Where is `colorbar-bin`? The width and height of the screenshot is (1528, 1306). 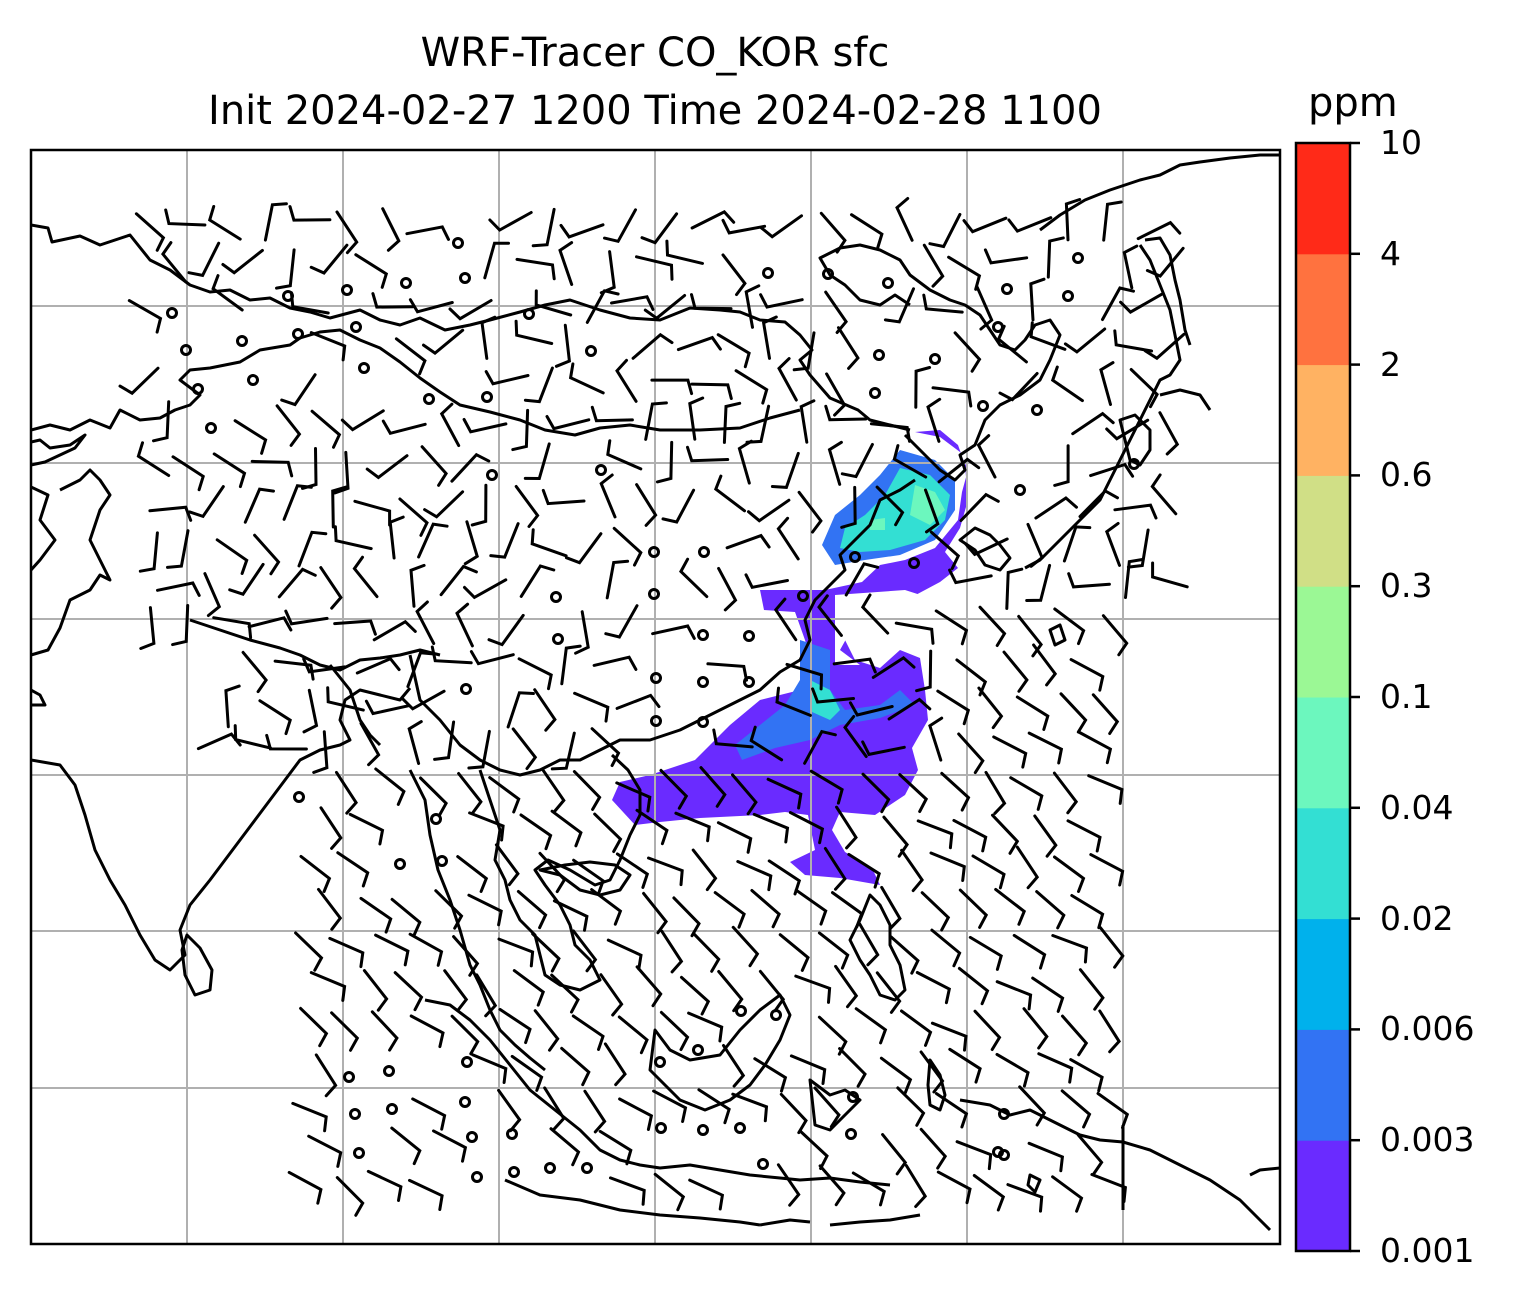
colorbar-bin is located at coordinates (1323, 1196).